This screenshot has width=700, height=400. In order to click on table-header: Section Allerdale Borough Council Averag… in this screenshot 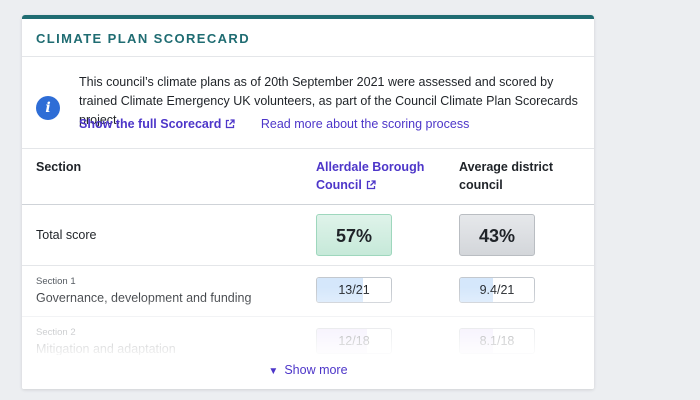, I will do `click(308, 177)`.